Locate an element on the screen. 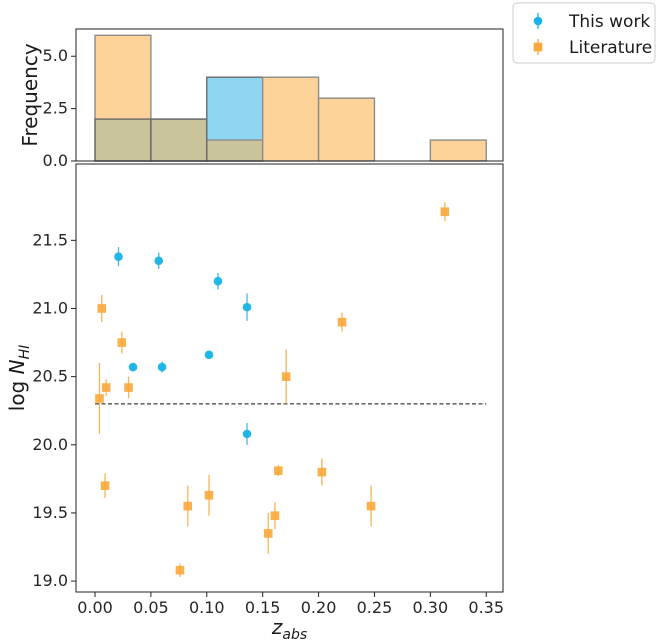  scatter-x-tick-label: 0.15 is located at coordinates (263, 607).